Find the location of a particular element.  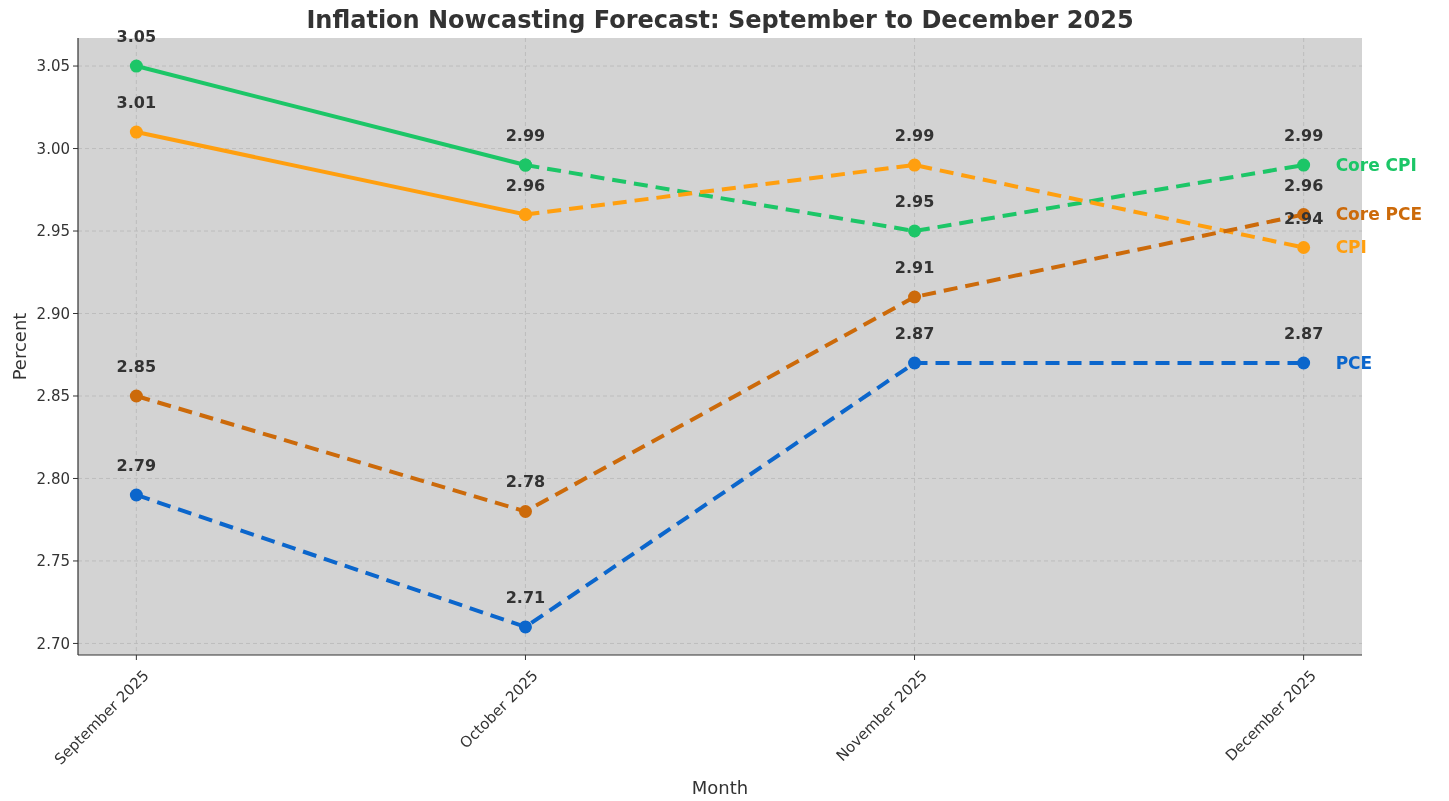

y-tick-label: 2.75 is located at coordinates (53, 561).